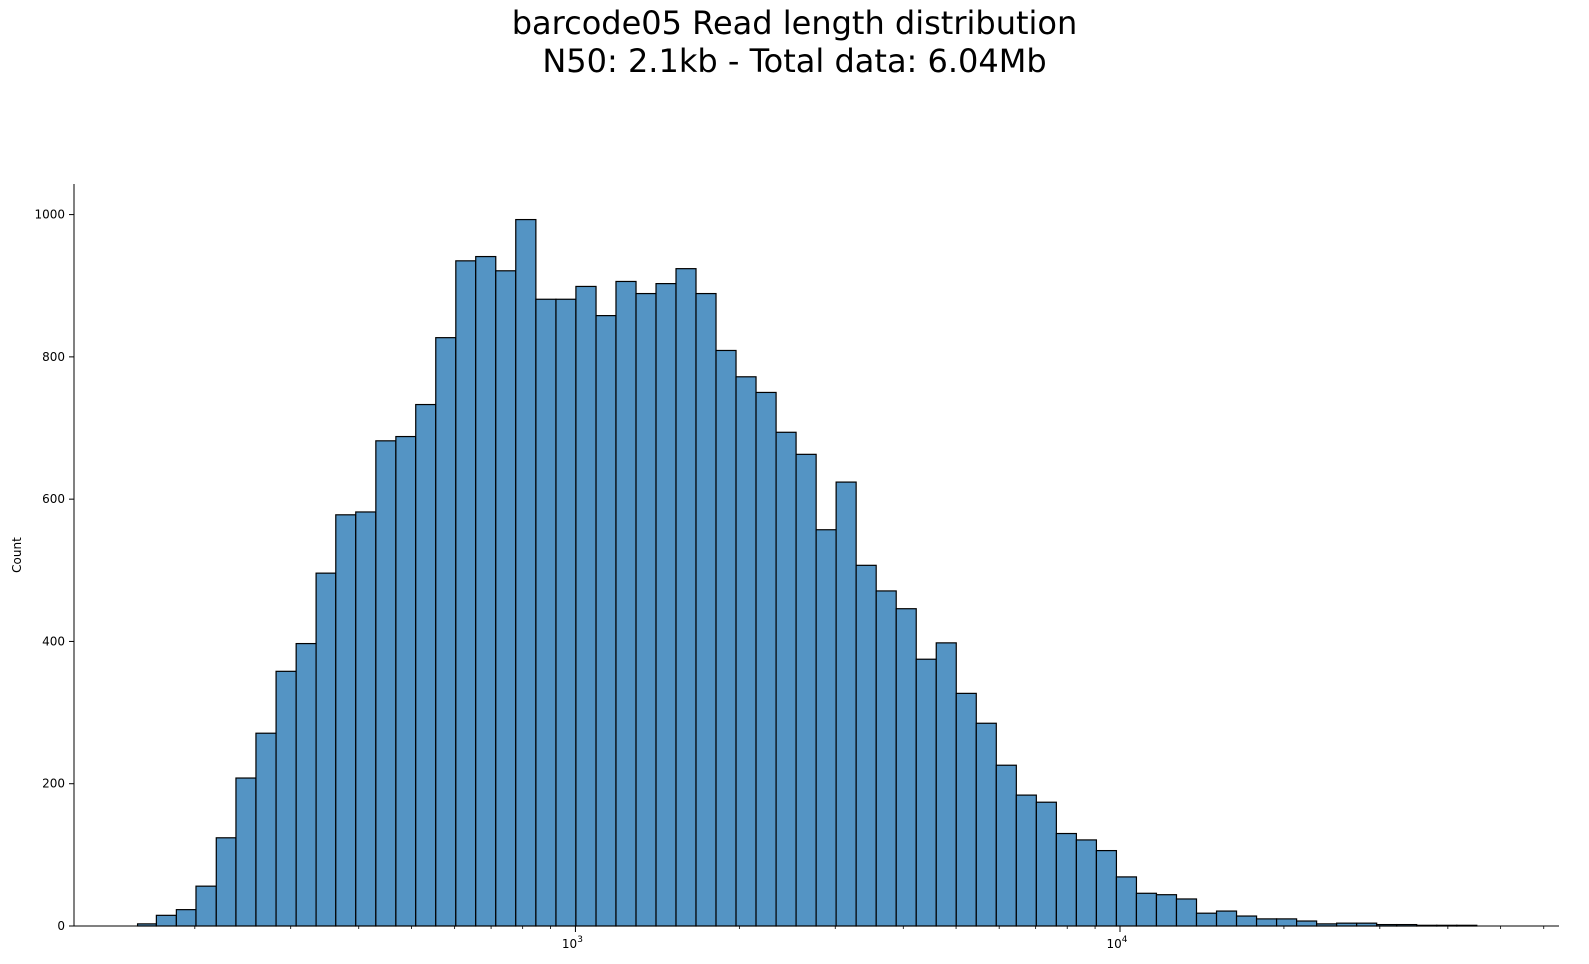  I want to click on y-tick-label: 1000, so click(49, 215).